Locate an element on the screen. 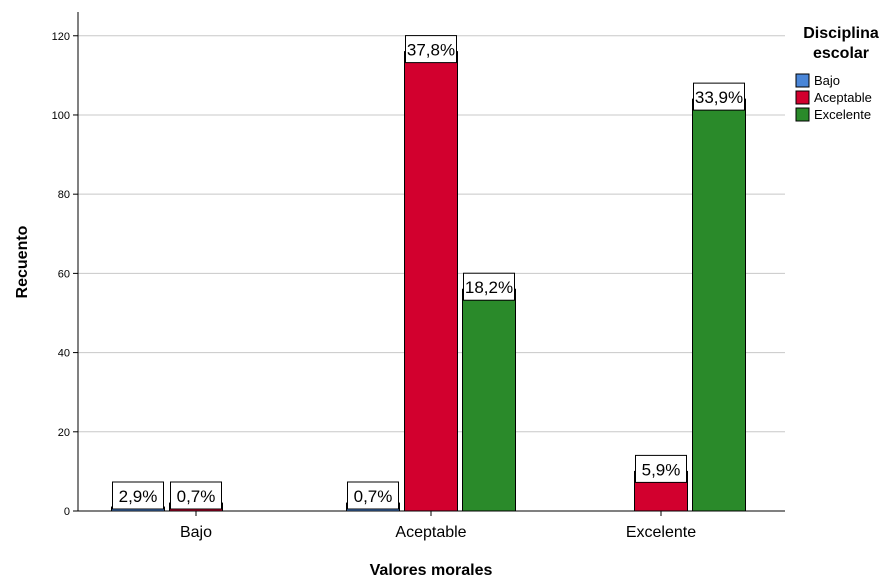 The width and height of the screenshot is (893, 579). x-axis-title: Valores morales is located at coordinates (431, 570).